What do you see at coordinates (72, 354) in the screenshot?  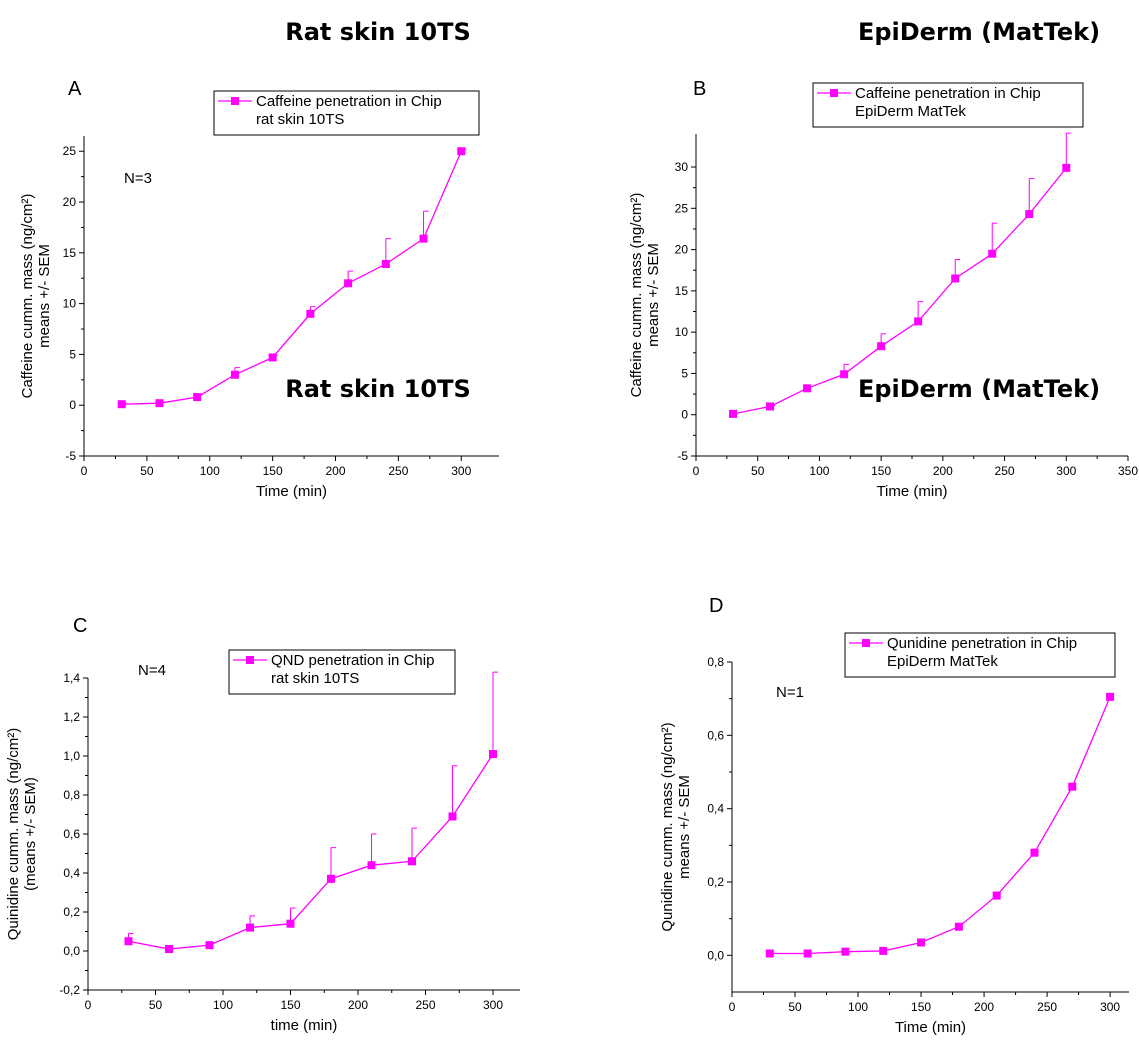 I see `y-tick-label: 5` at bounding box center [72, 354].